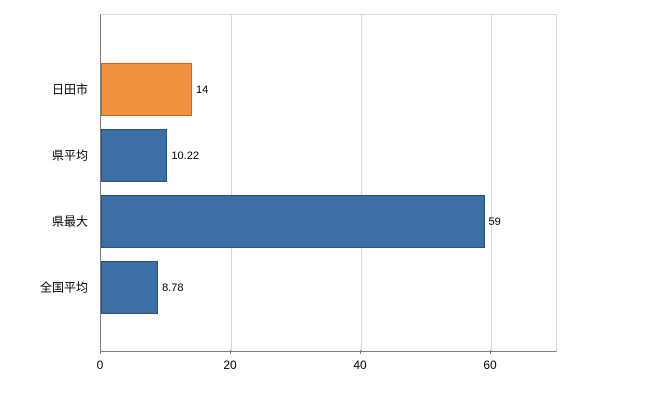 This screenshot has width=650, height=400. I want to click on x-axis-tick-label: 20, so click(230, 365).